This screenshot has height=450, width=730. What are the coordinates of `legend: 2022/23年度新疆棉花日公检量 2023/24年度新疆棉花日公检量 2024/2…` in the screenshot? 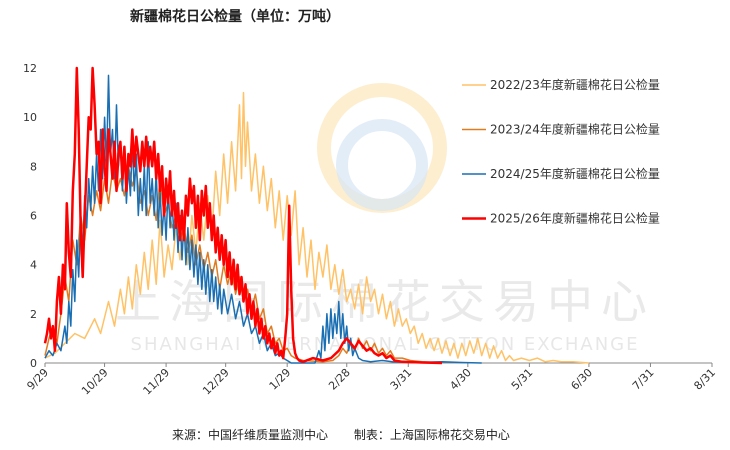 It's located at (561, 151).